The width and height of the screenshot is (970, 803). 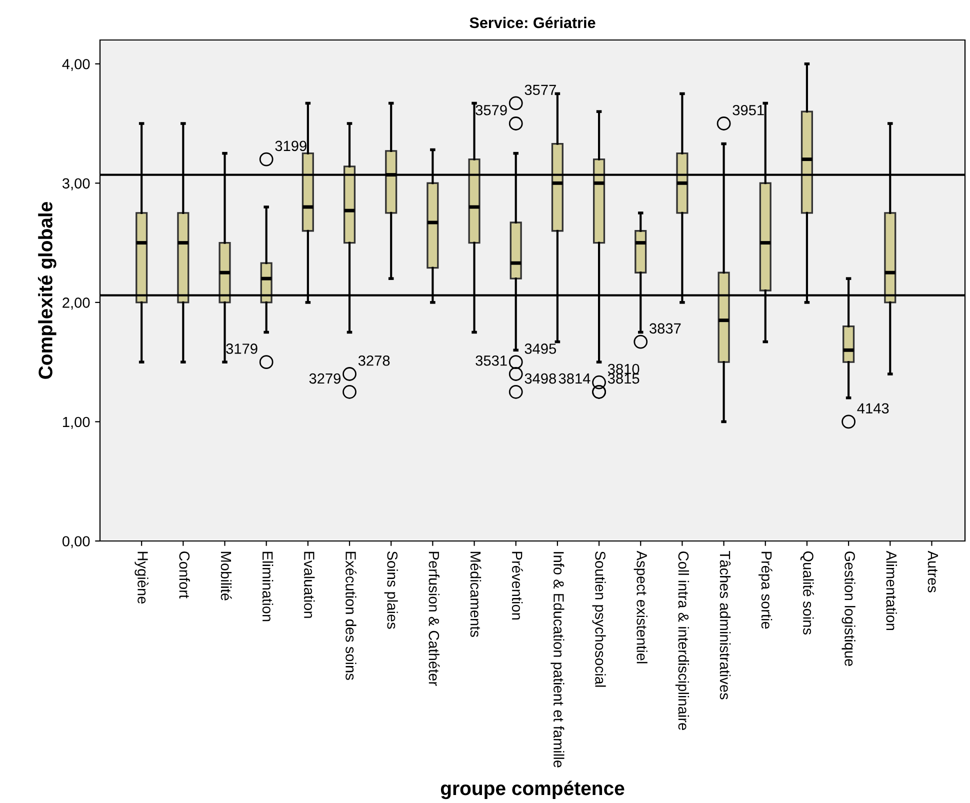 What do you see at coordinates (540, 378) in the screenshot?
I see `annotation: 3498` at bounding box center [540, 378].